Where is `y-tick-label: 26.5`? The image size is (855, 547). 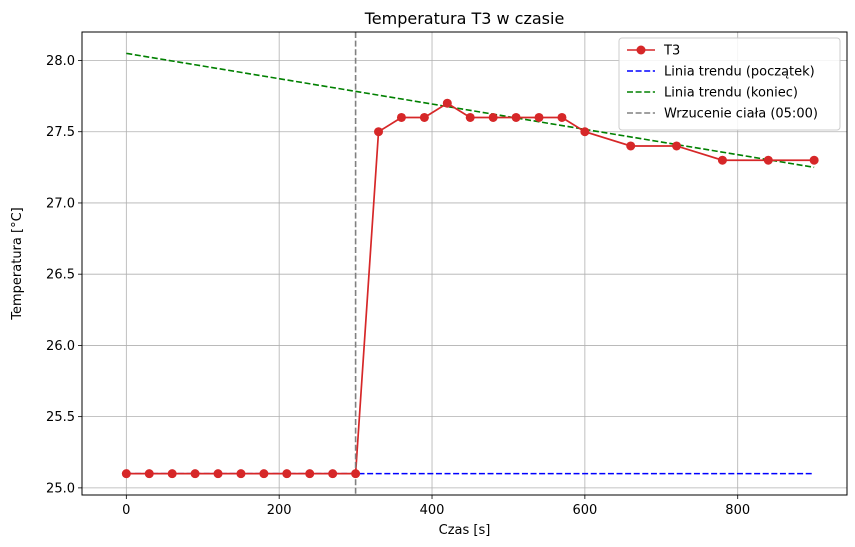
y-tick-label: 26.5 is located at coordinates (60, 275).